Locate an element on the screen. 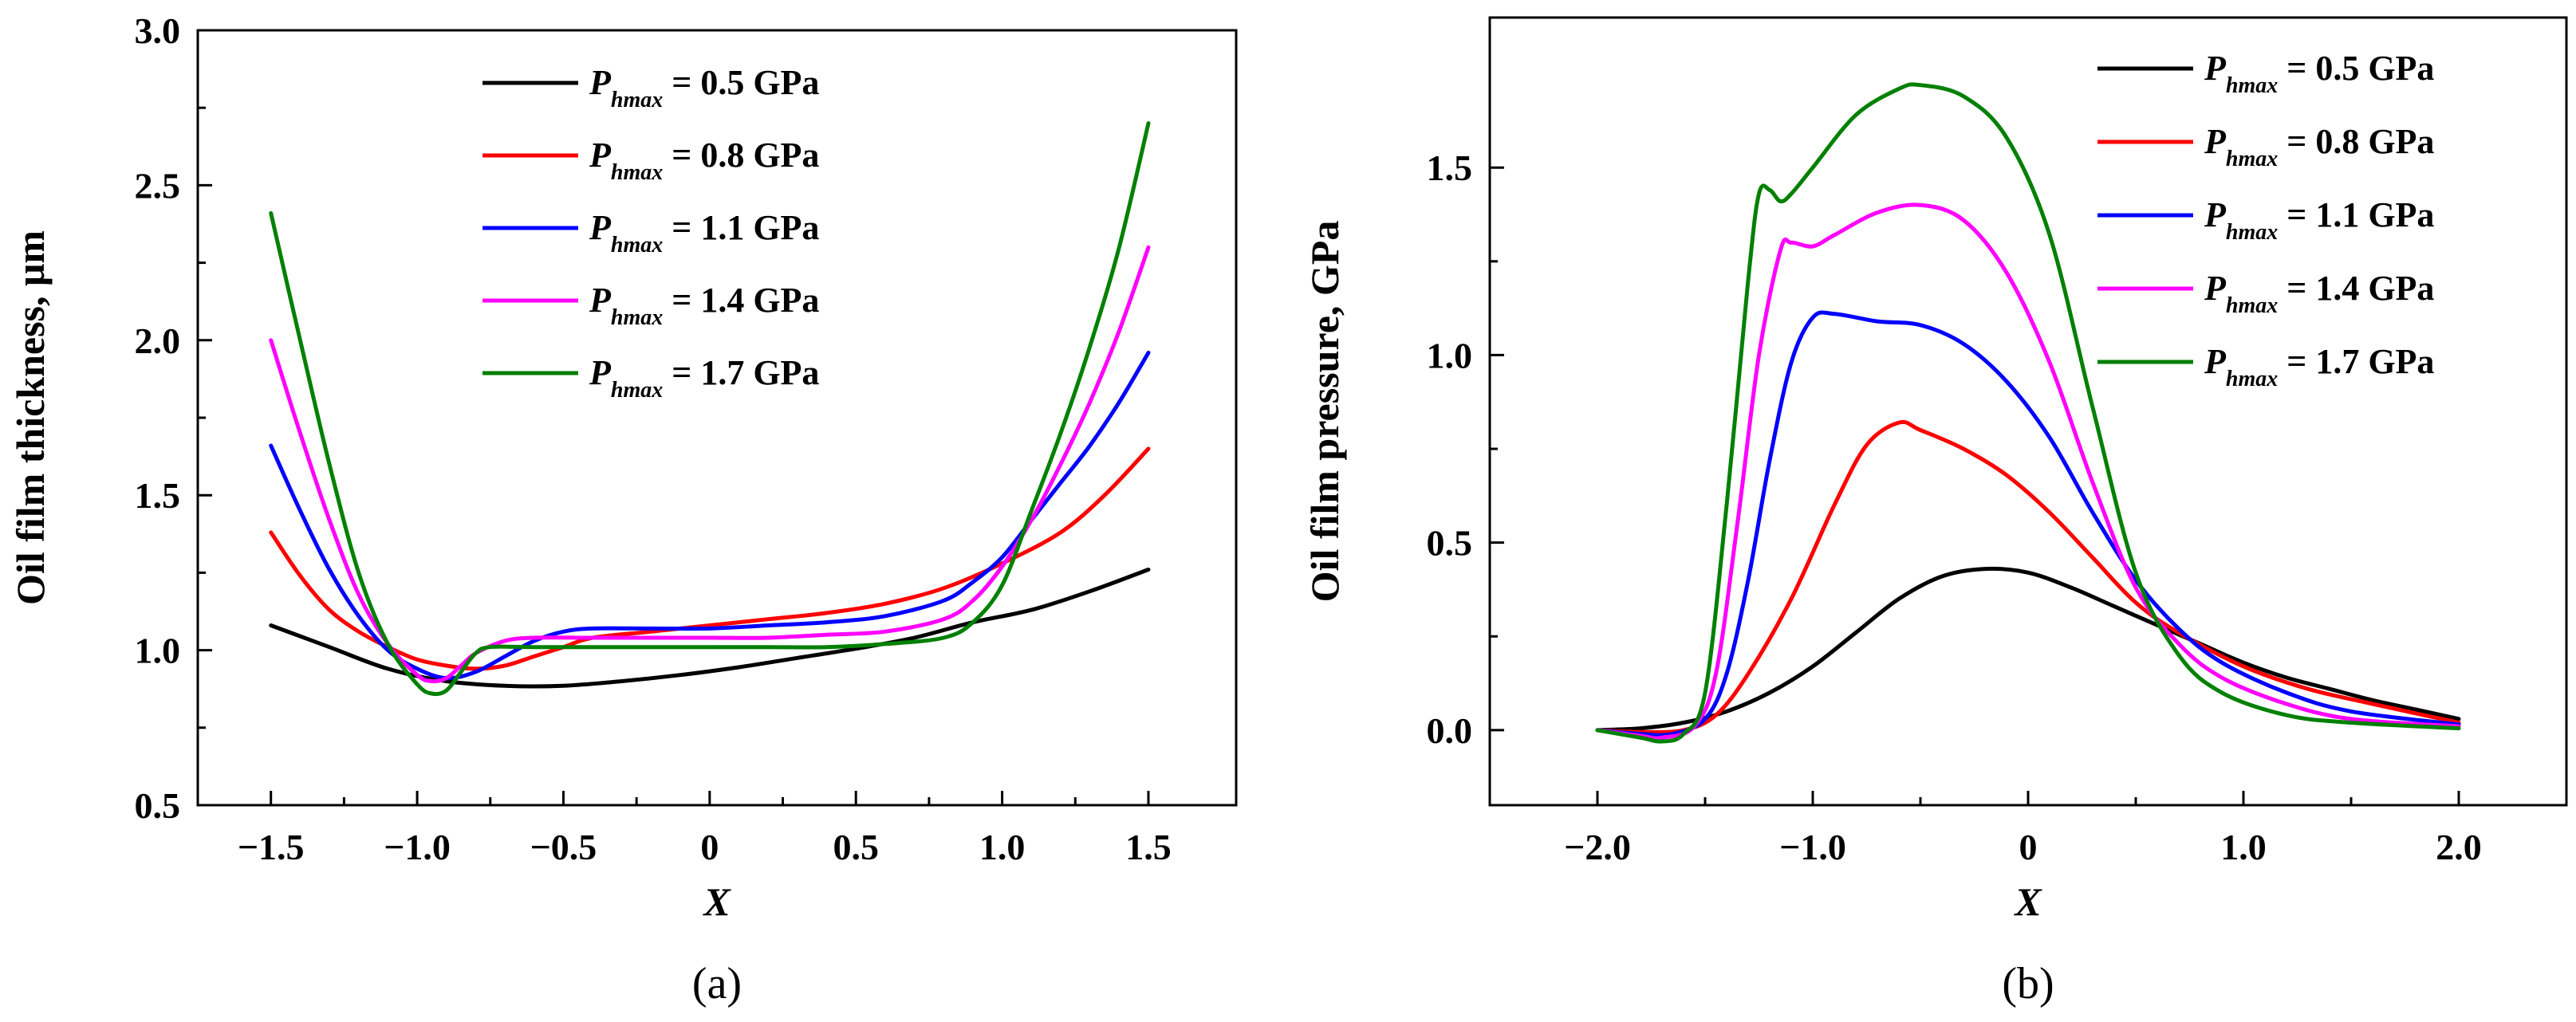  x-tick-label: −2.0 is located at coordinates (1597, 847).